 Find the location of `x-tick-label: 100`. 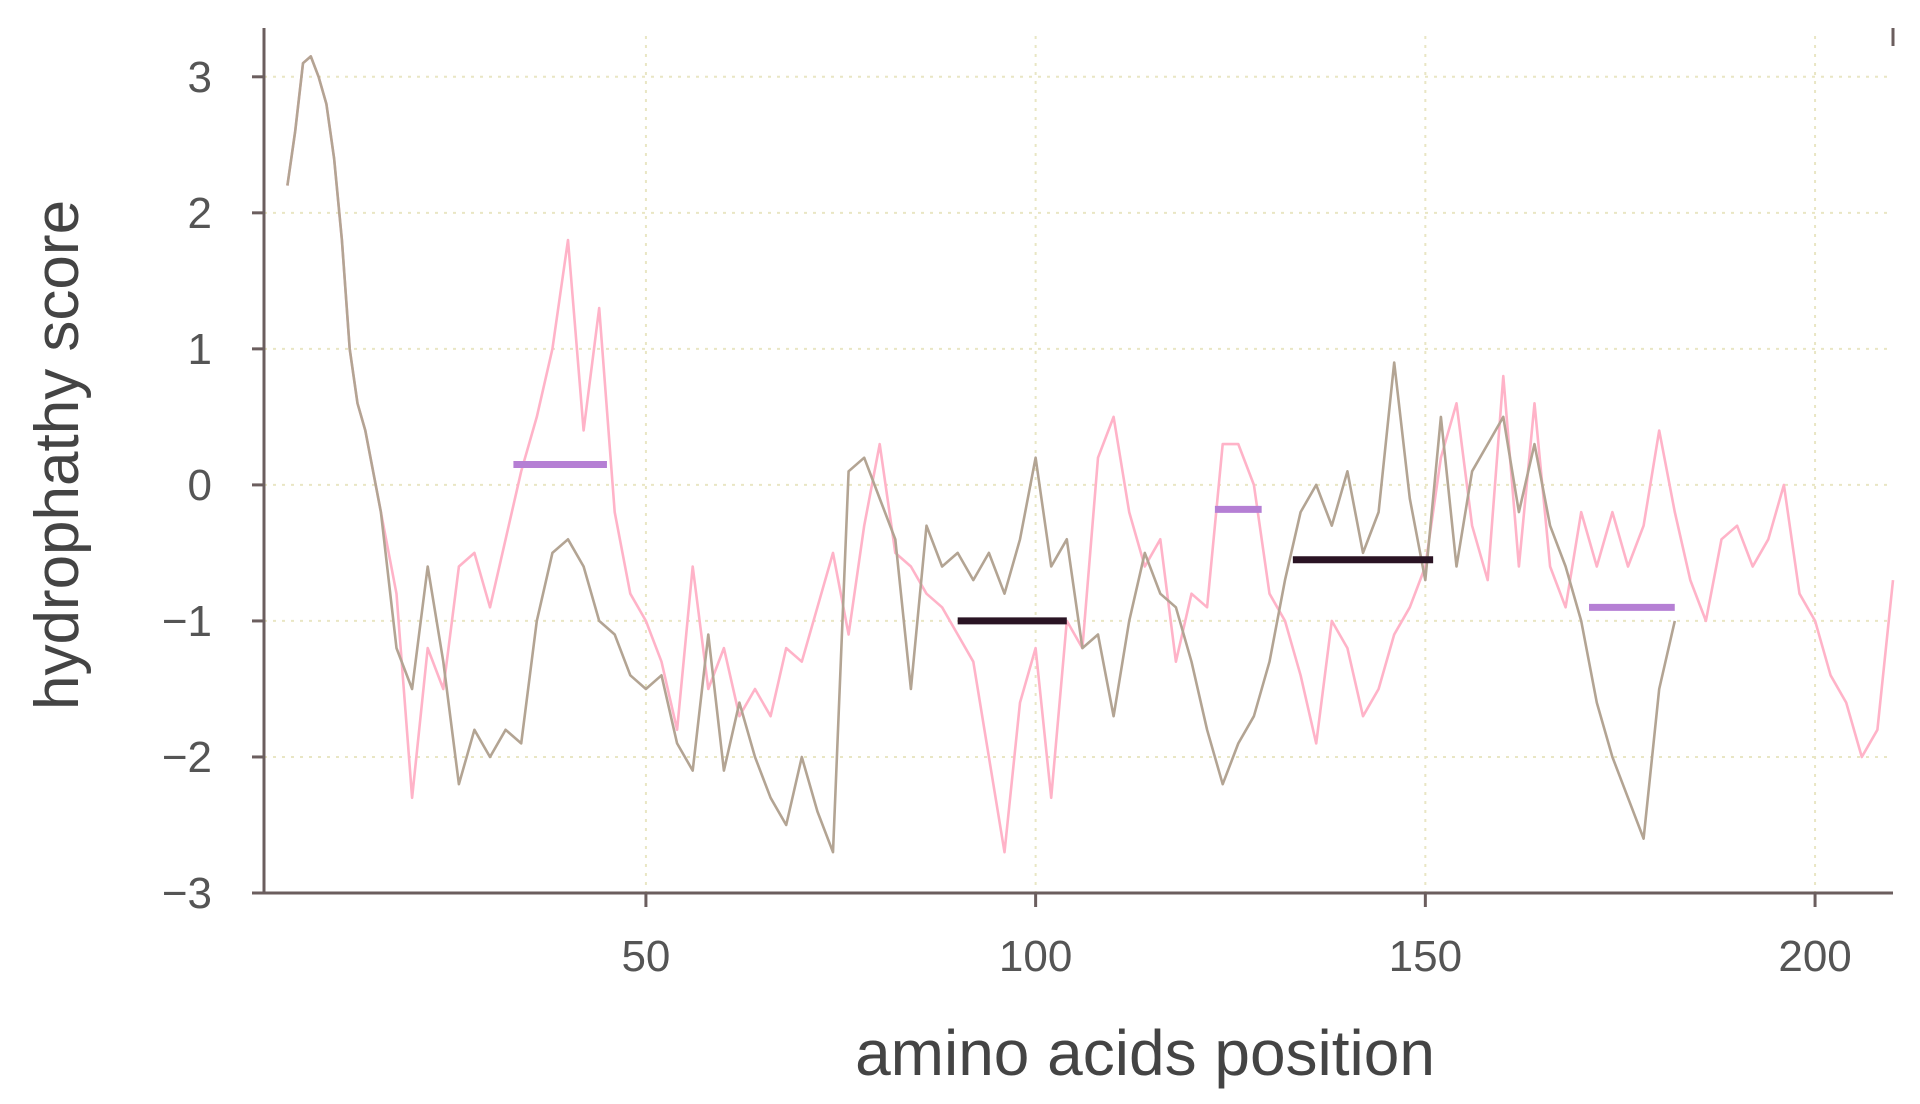

x-tick-label: 100 is located at coordinates (1035, 956).